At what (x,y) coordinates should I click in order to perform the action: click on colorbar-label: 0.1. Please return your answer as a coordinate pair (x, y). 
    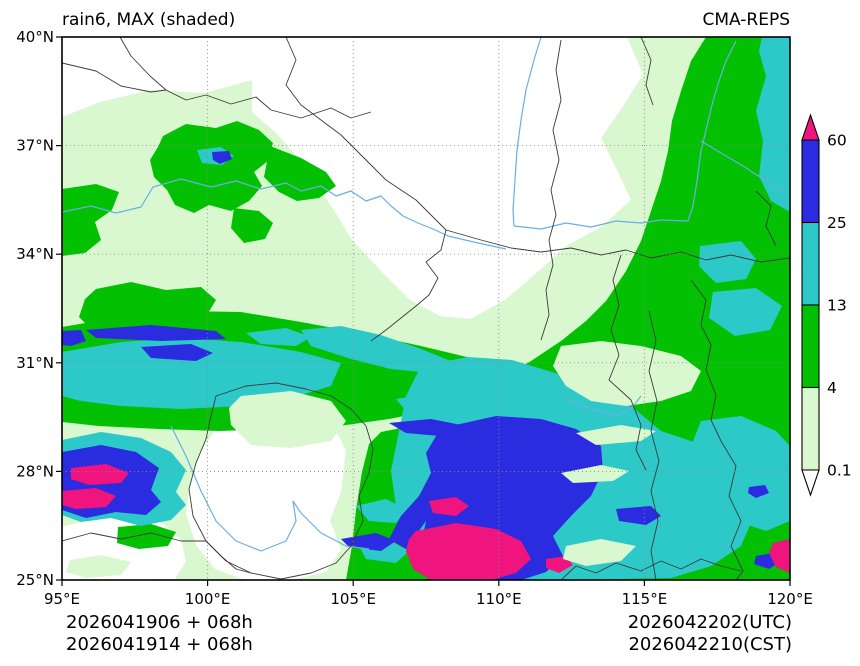
    Looking at the image, I should click on (839, 471).